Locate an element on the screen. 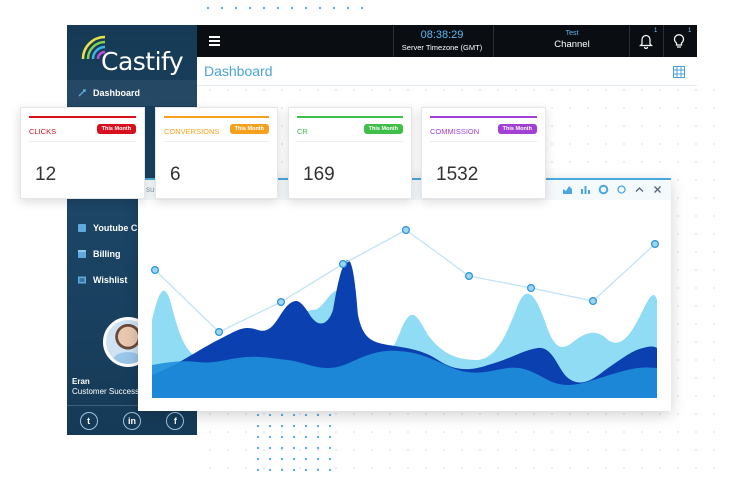  bell-icon is located at coordinates (646, 41).